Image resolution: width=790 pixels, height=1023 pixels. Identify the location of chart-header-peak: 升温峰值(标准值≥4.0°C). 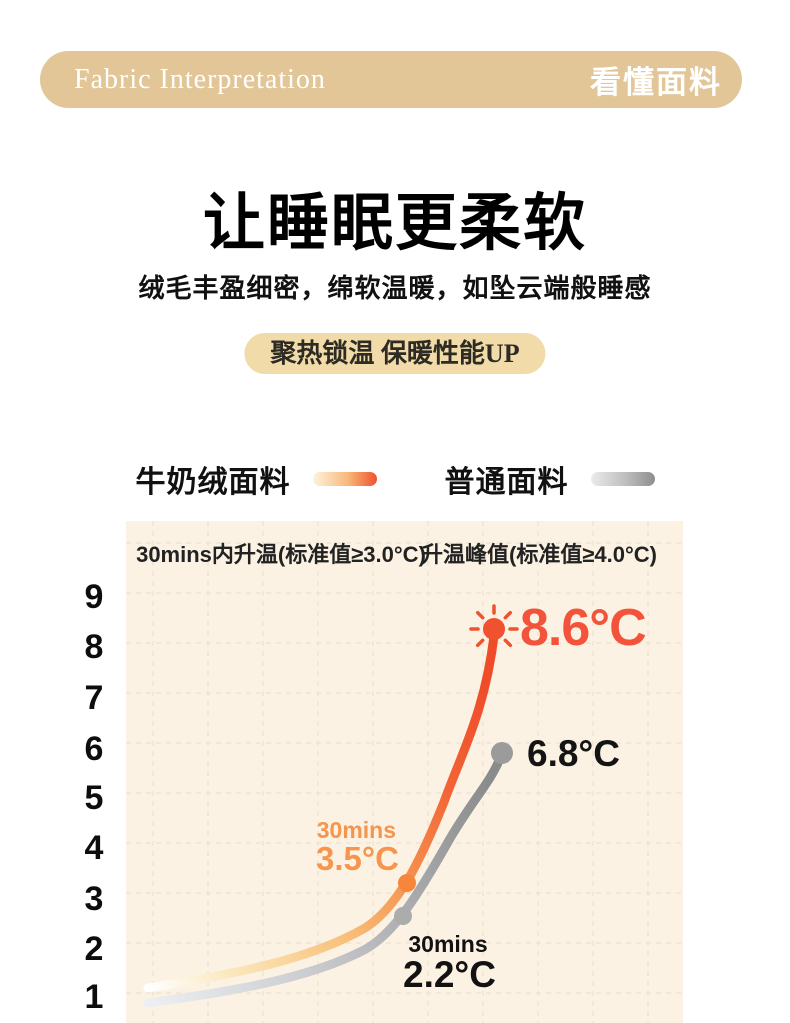
(539, 554).